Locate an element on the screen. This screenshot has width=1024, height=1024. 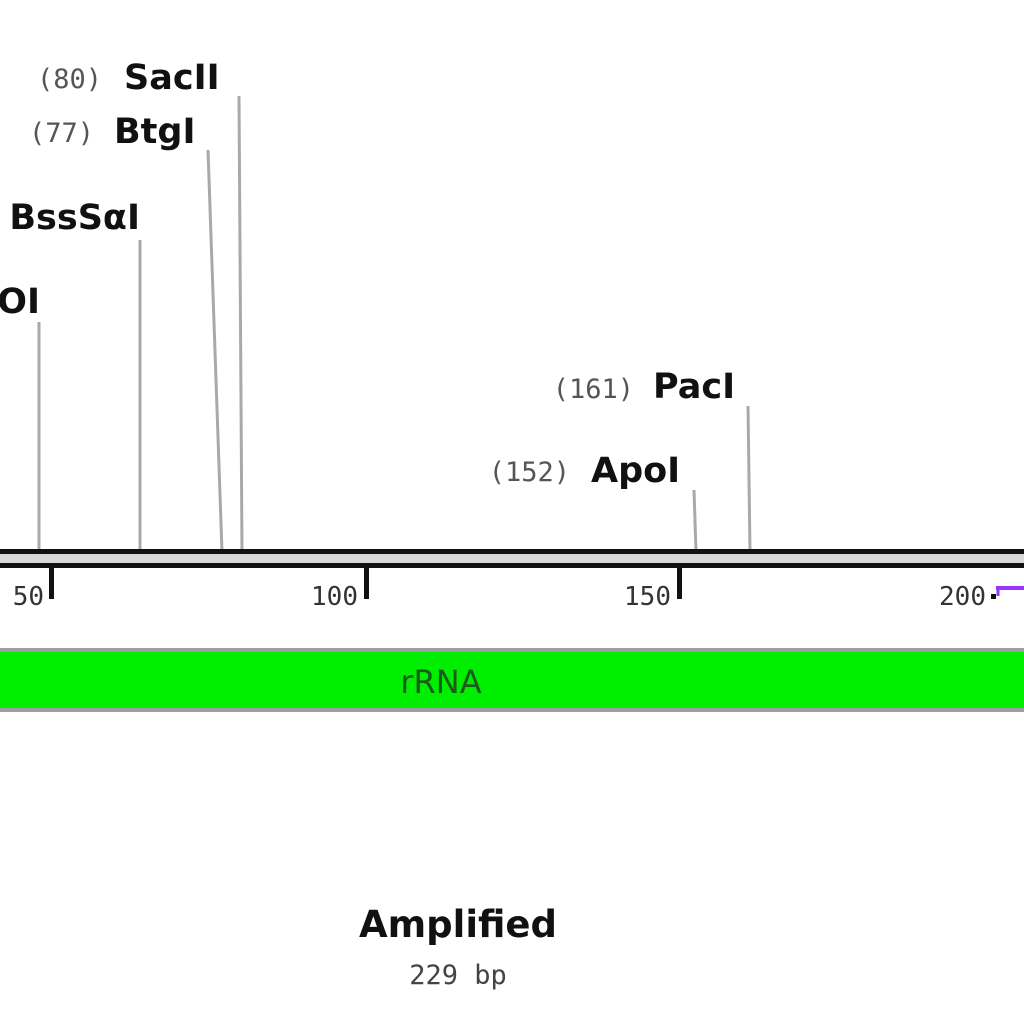
site-line-btgi is located at coordinates (215, 351).